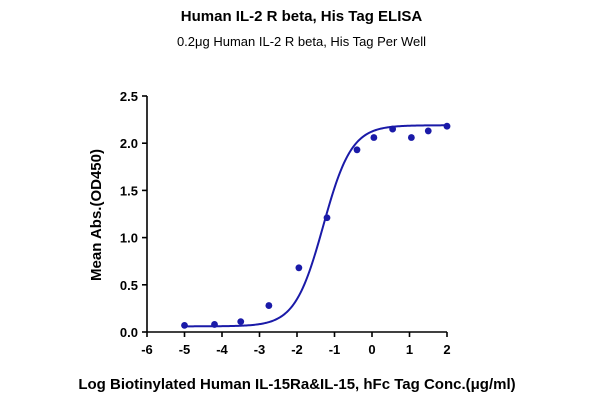 This screenshot has width=603, height=403. What do you see at coordinates (96, 215) in the screenshot?
I see `y-axis-title: Mean Abs.(OD450)` at bounding box center [96, 215].